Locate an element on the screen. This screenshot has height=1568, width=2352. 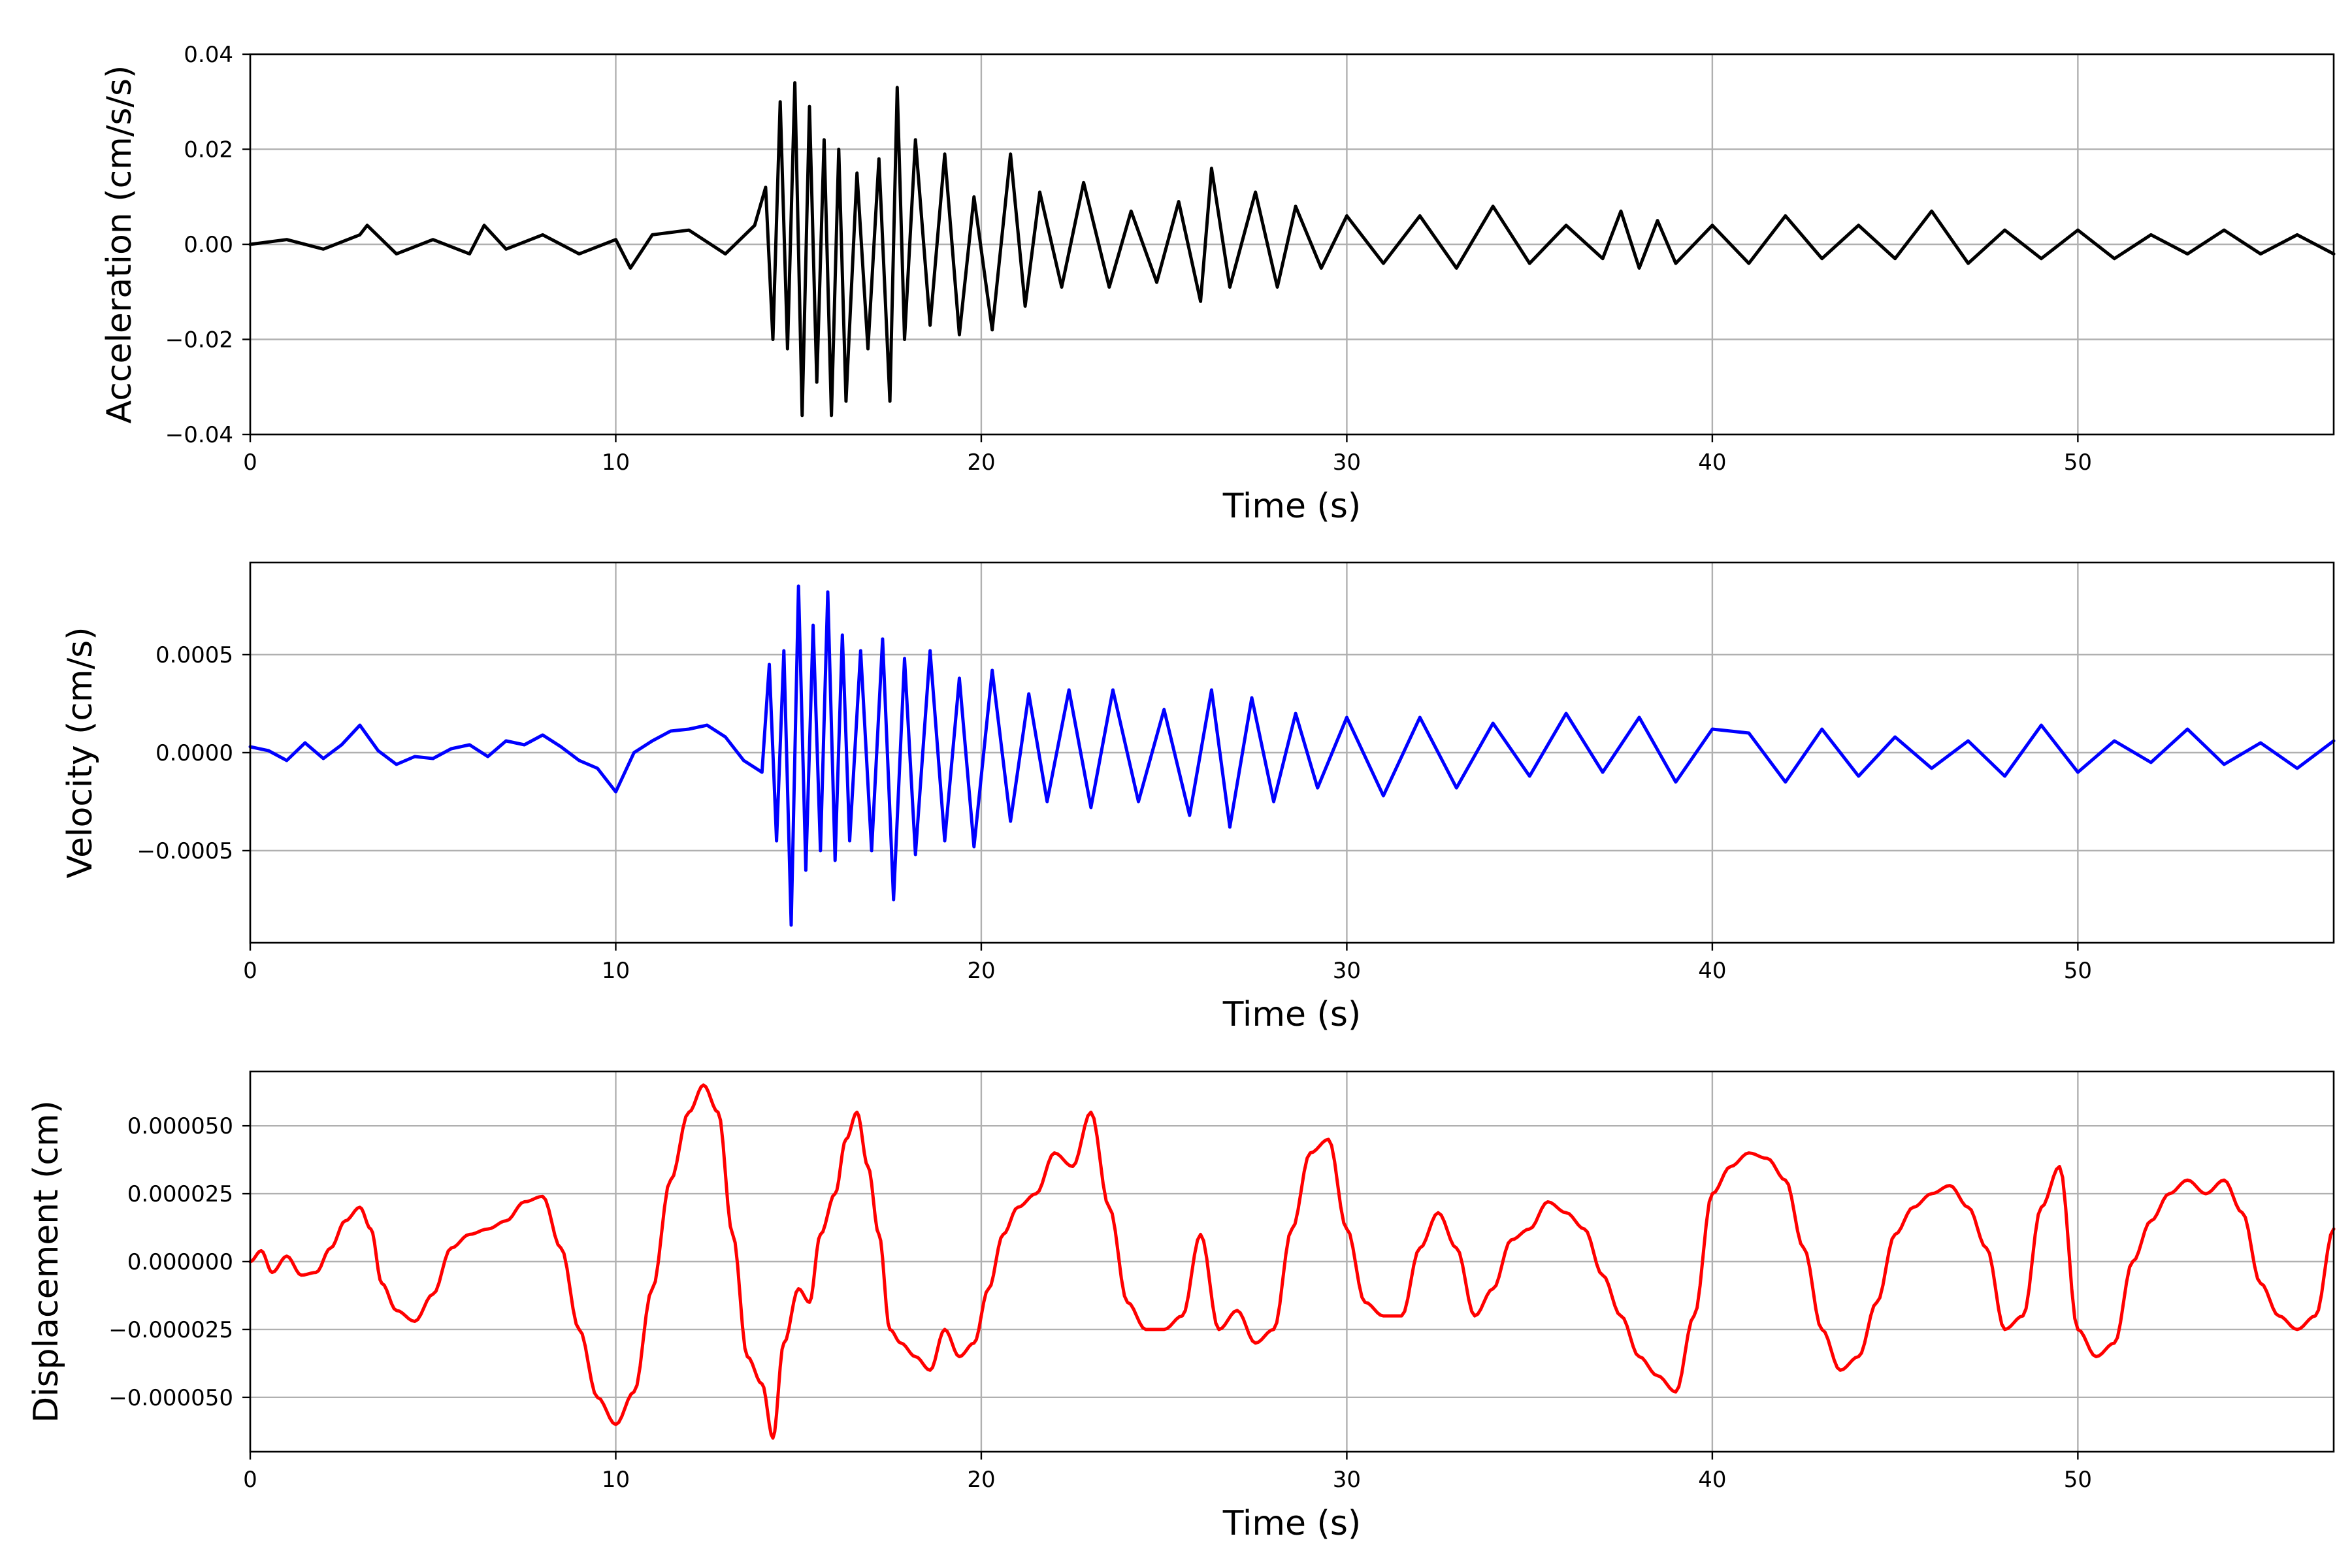
acceleration-y-tick-label: −0.02 is located at coordinates (199, 340).